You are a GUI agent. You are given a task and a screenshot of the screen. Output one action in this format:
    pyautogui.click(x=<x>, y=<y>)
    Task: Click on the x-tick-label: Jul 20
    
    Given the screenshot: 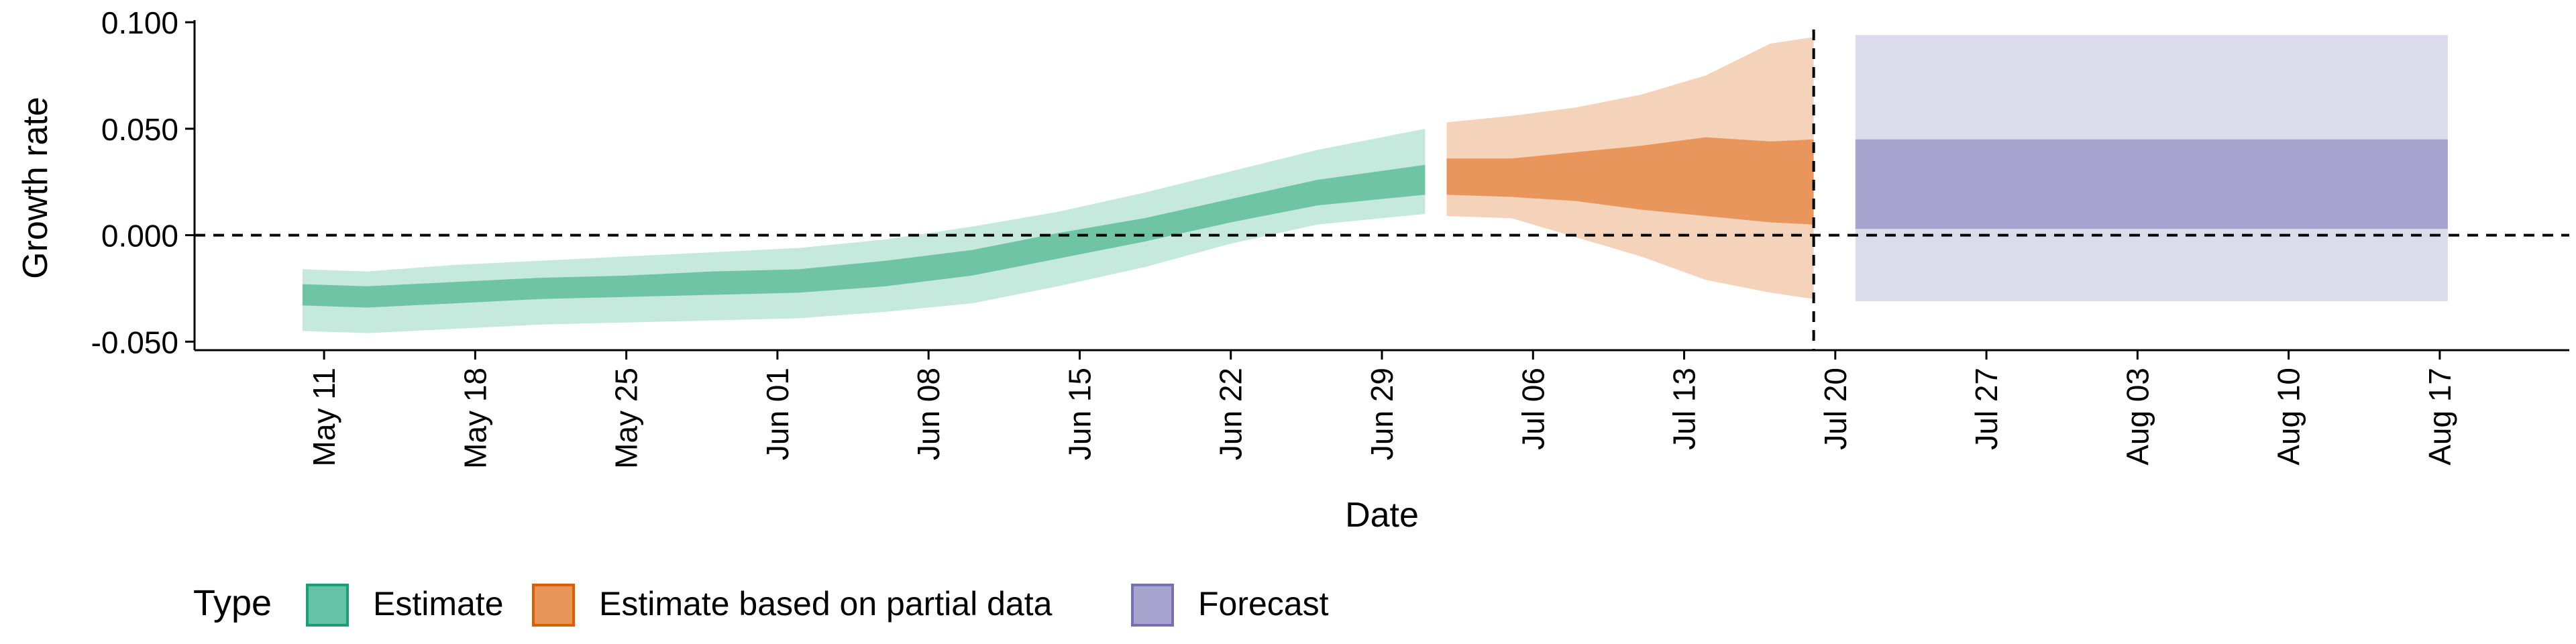 What is the action you would take?
    pyautogui.click(x=1835, y=409)
    